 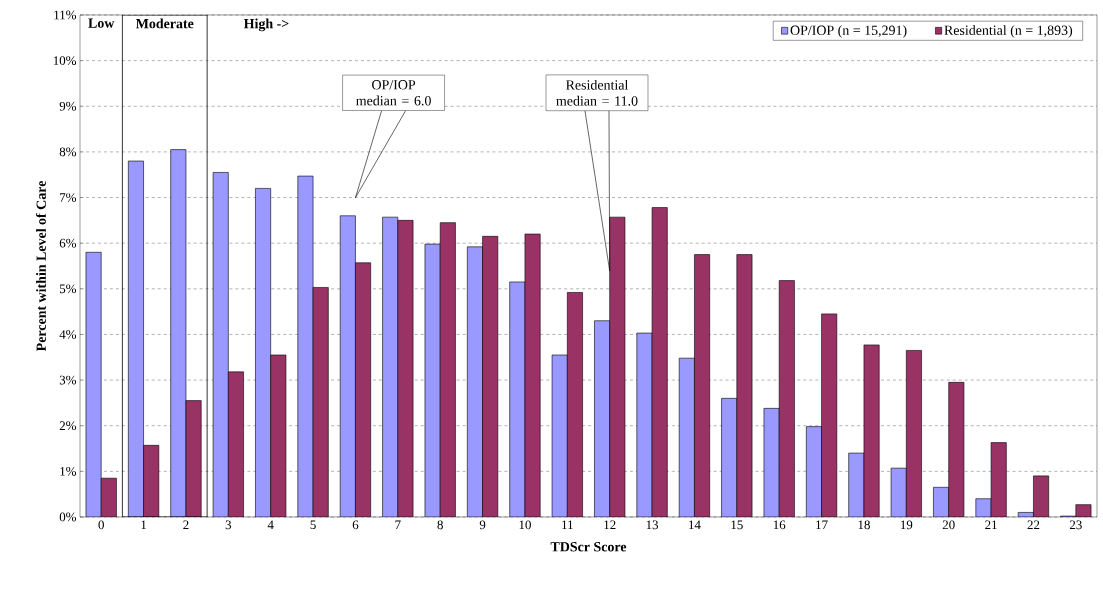 I want to click on x-tick-label: 7, so click(x=398, y=524).